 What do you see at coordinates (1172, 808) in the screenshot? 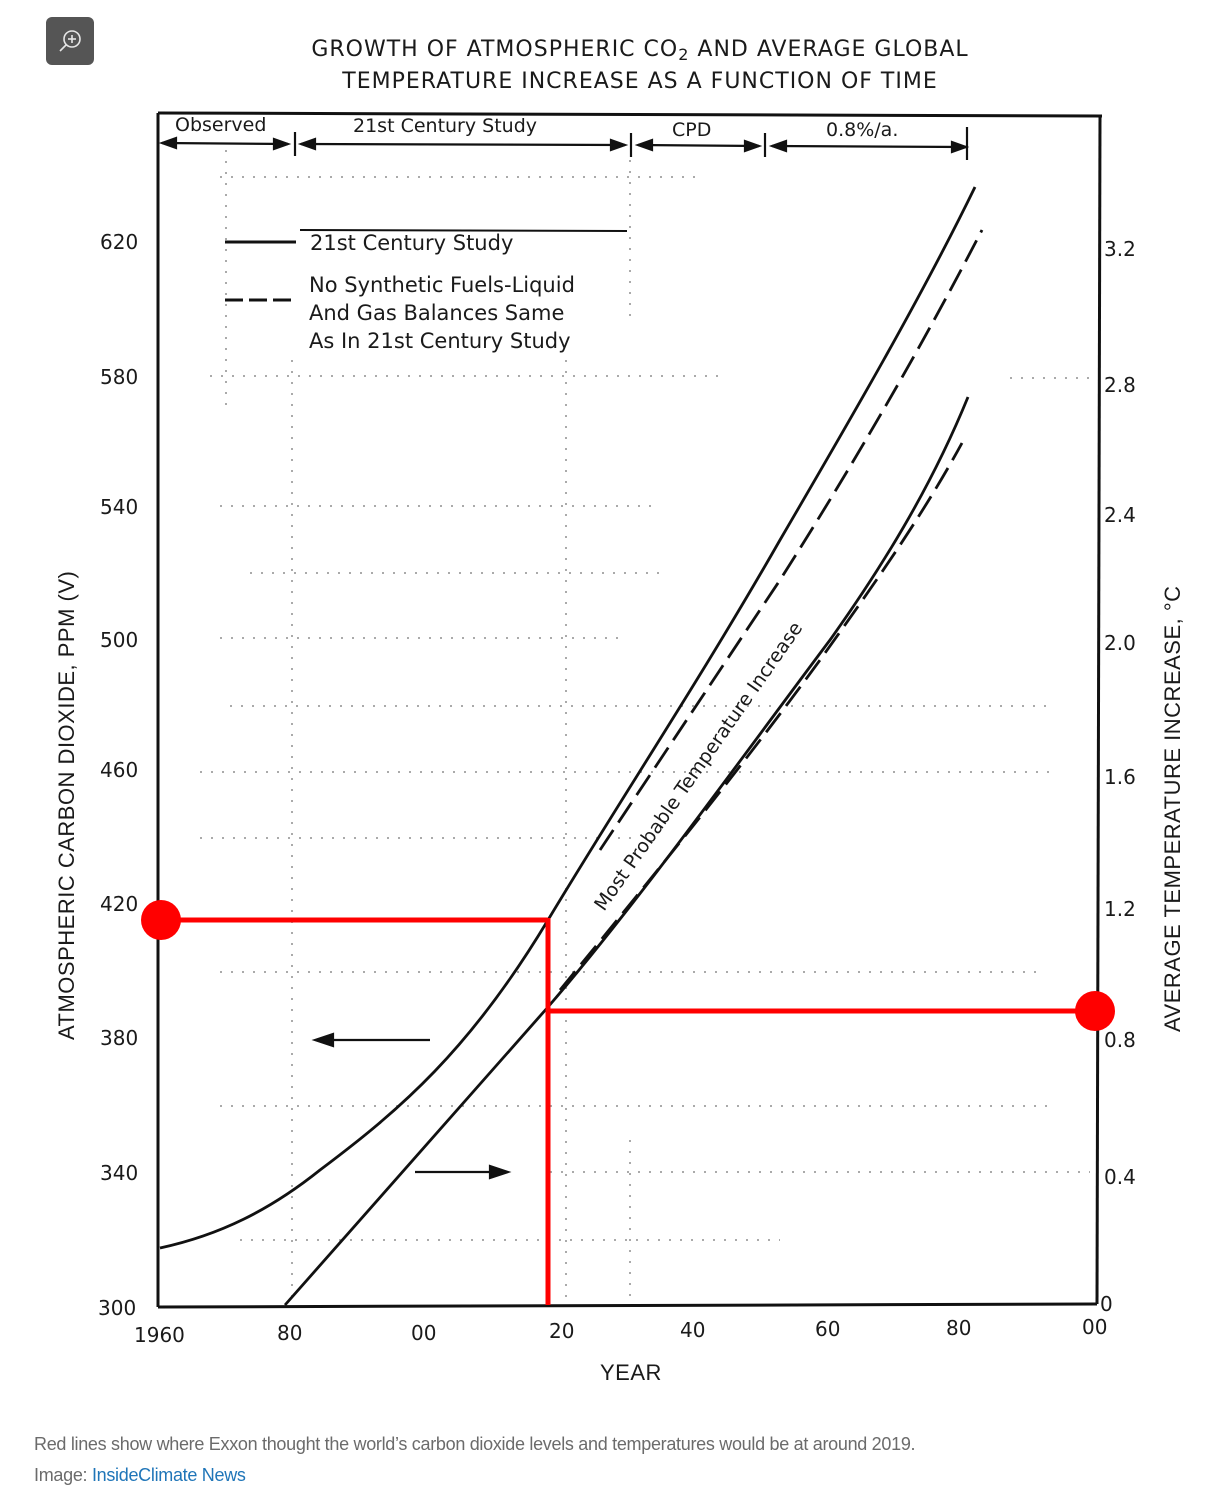
I see `y-axis-label-right: AVERAGE TEMPERATURE INCREASE, °C` at bounding box center [1172, 808].